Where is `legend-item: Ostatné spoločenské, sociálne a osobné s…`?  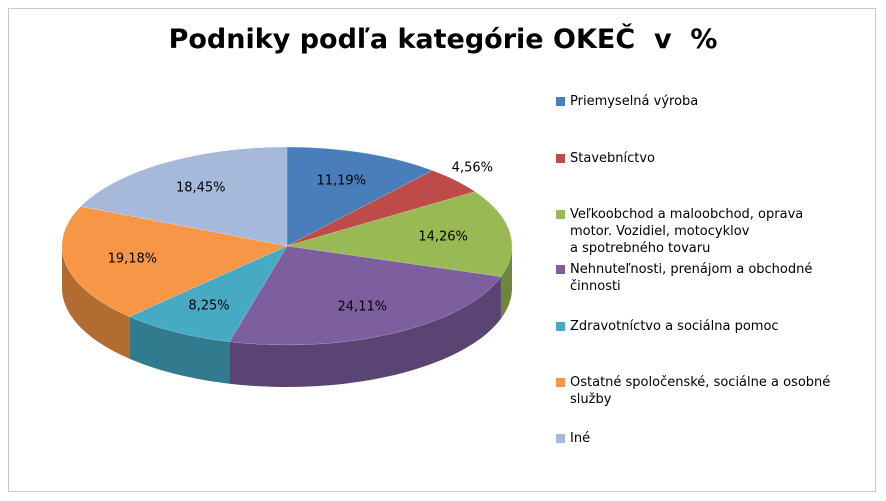 legend-item: Ostatné spoločenské, sociálne a osobné s… is located at coordinates (693, 391).